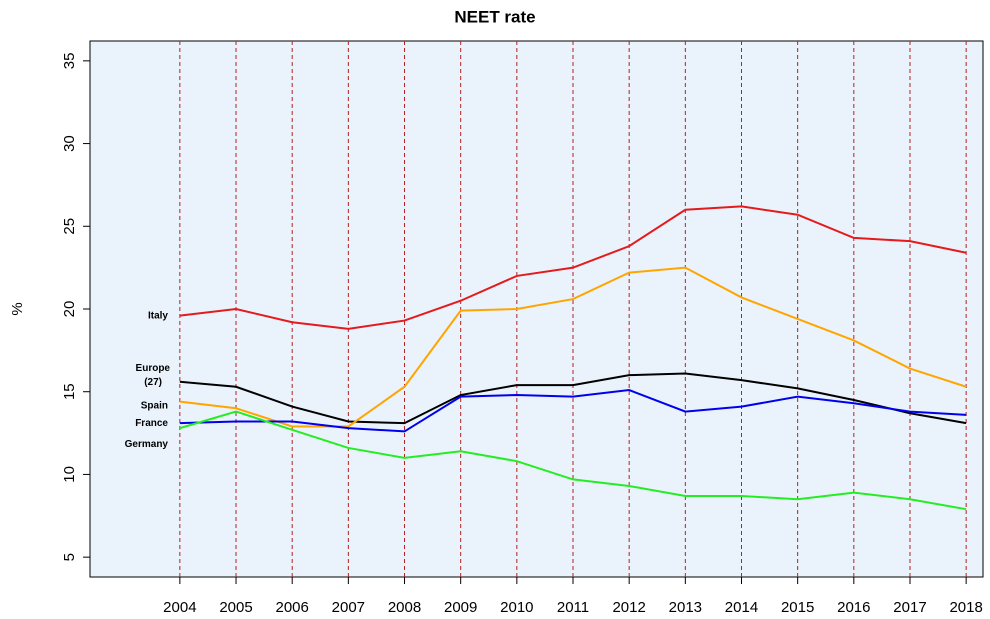 Image resolution: width=990 pixels, height=619 pixels. Describe the element at coordinates (348, 607) in the screenshot. I see `x-tick-label: 2007` at that location.